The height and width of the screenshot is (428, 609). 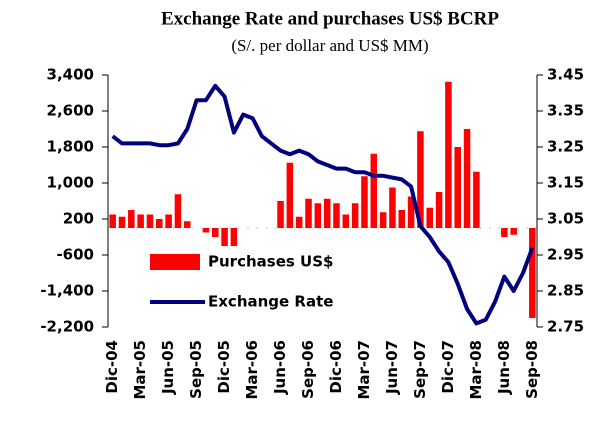 I want to click on x-tick-label: Sep-08, so click(x=532, y=369).